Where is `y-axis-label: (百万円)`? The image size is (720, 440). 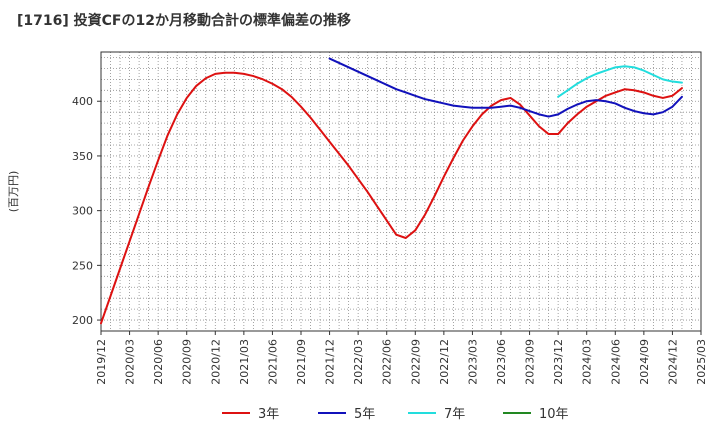
y-axis-label: (百万円) is located at coordinates (13, 192).